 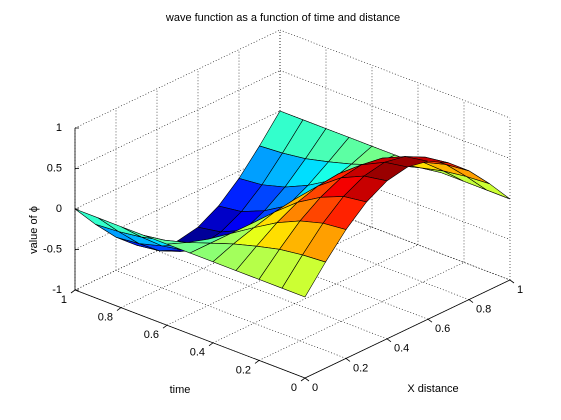 I want to click on x-tick-label: 0, so click(x=315, y=388).